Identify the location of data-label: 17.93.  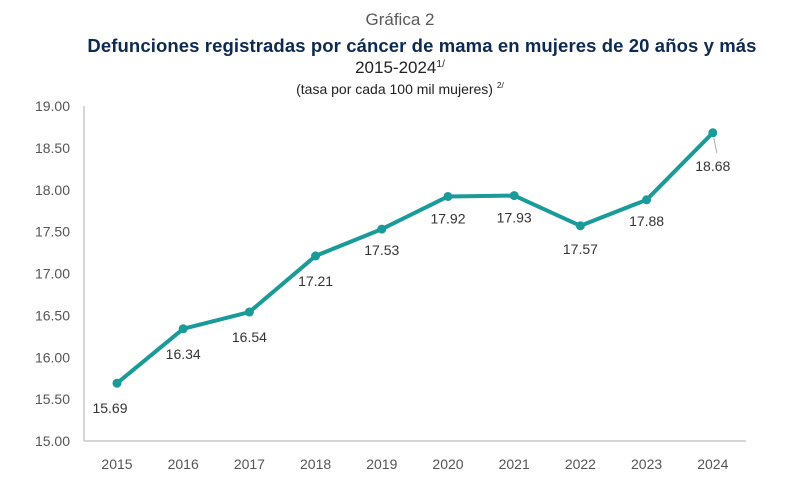
(514, 218).